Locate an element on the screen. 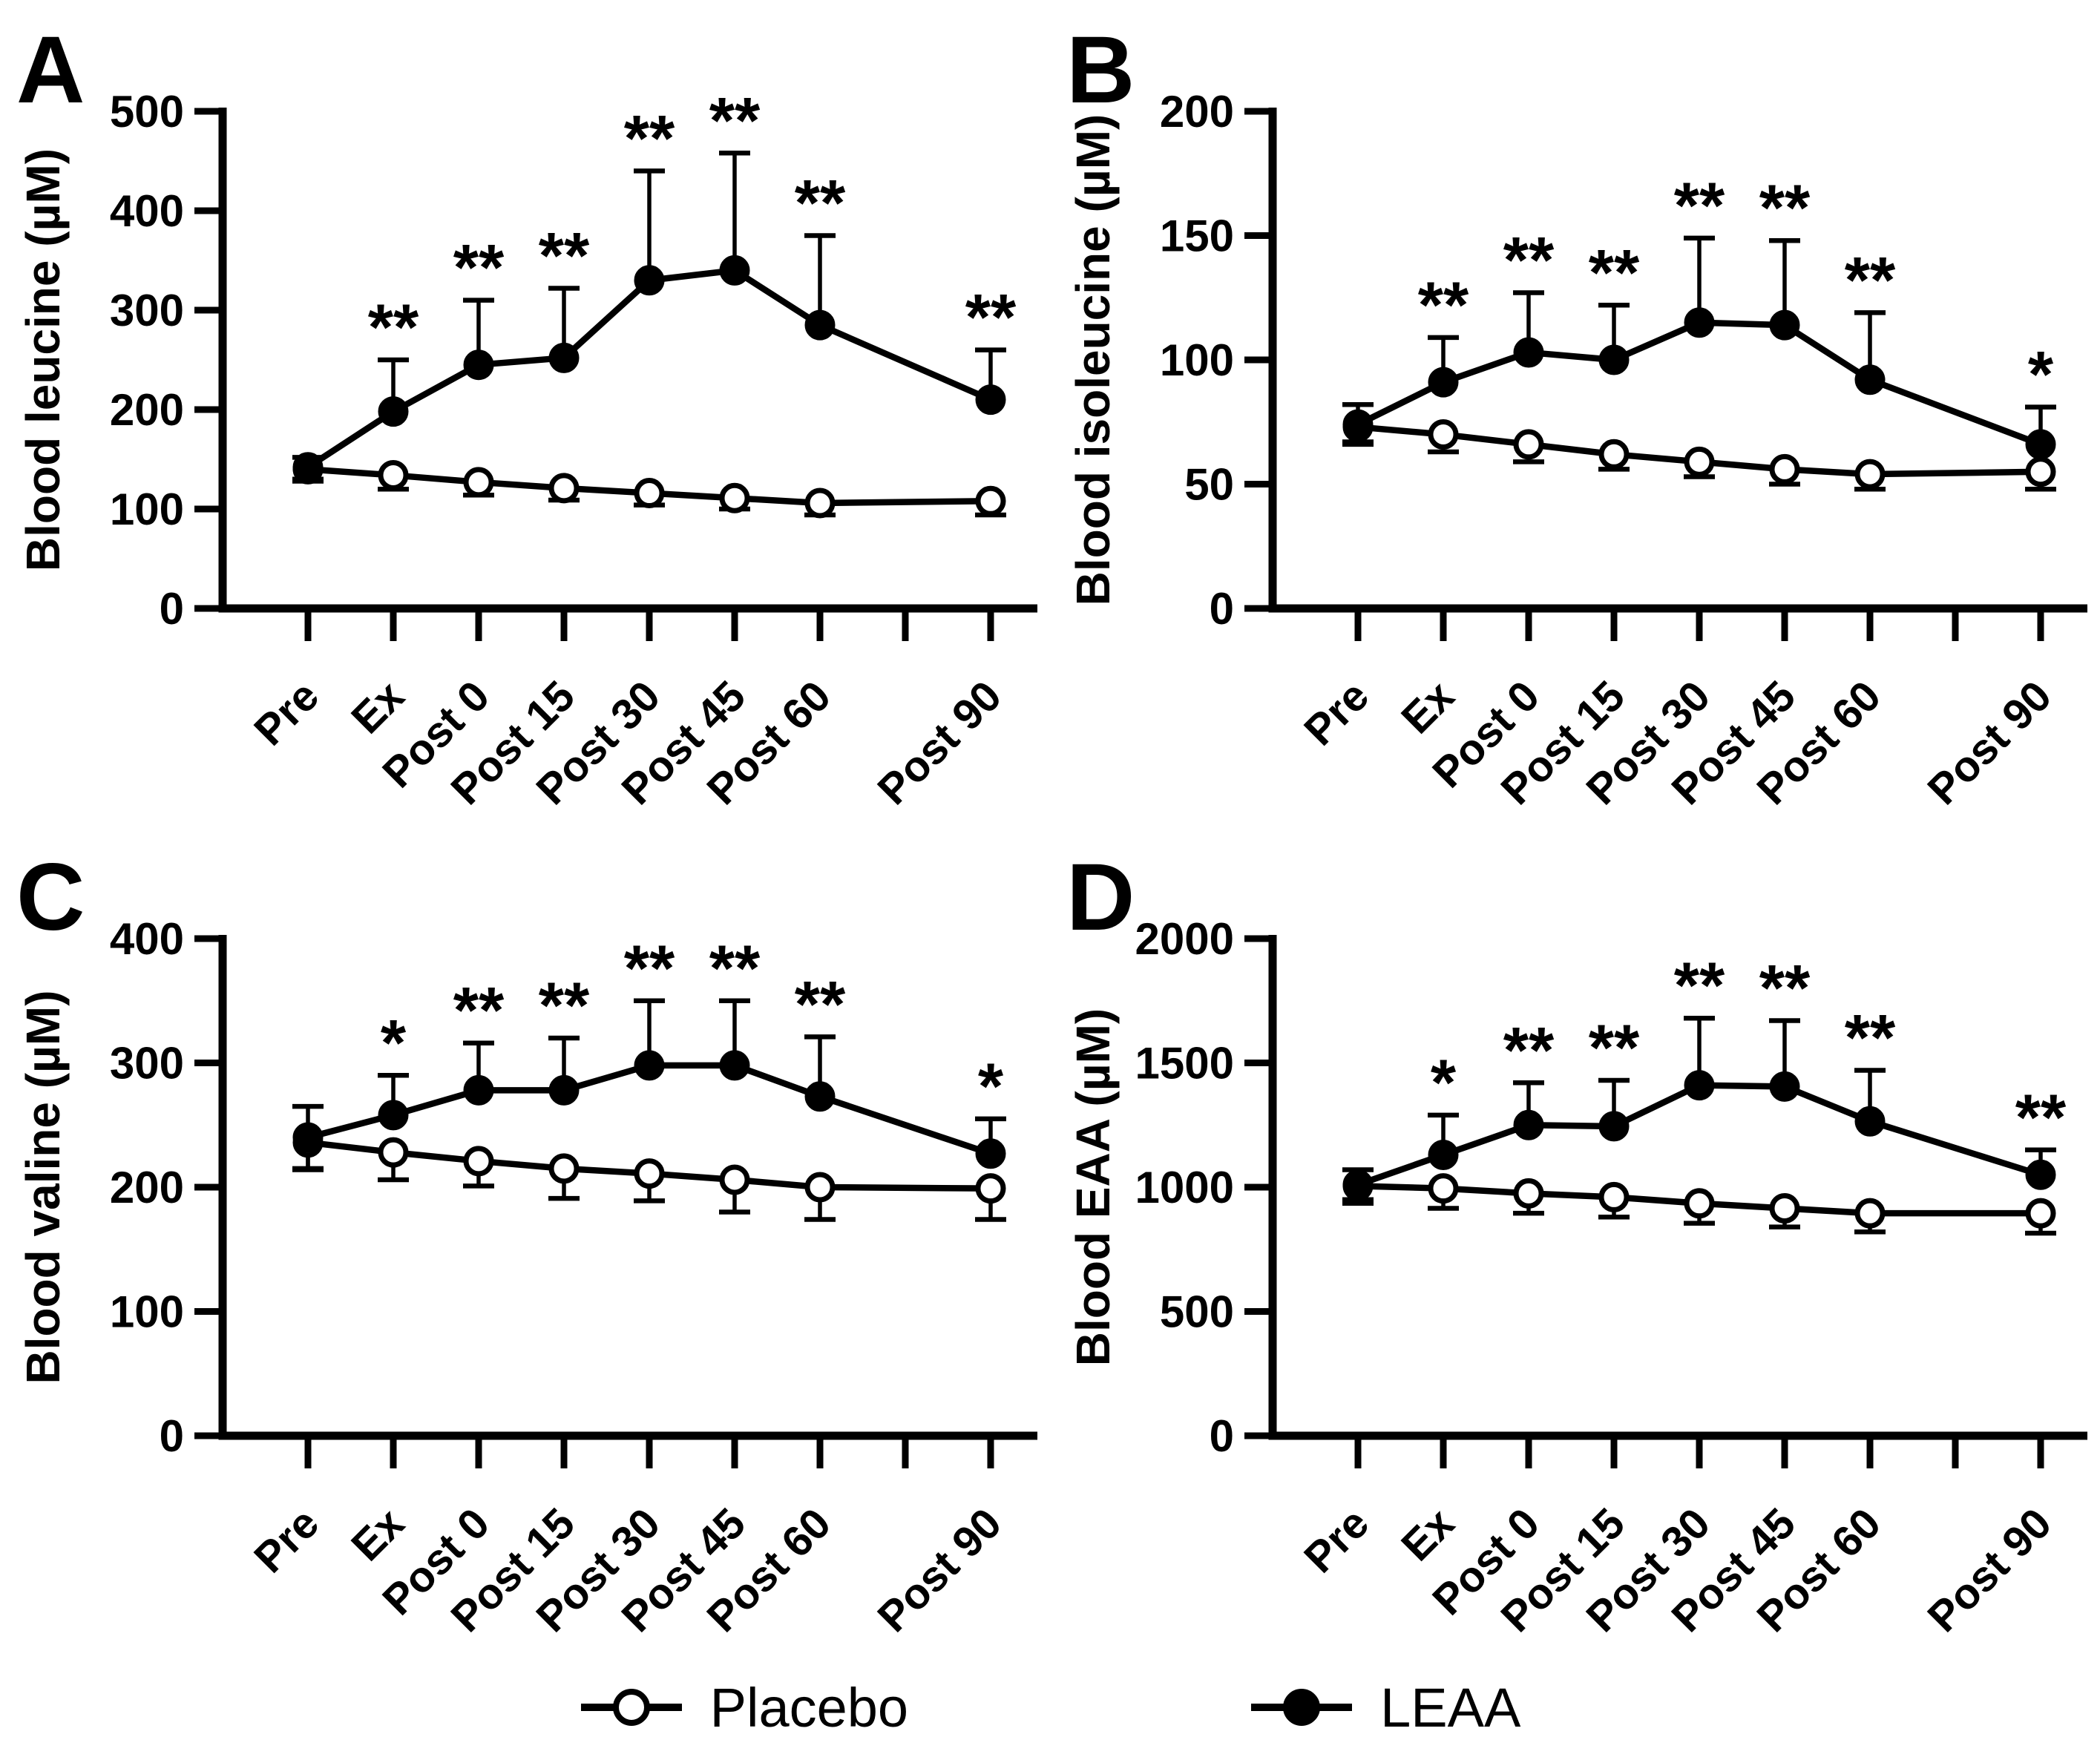  filled-circle-marker-icon is located at coordinates (1302, 1707).